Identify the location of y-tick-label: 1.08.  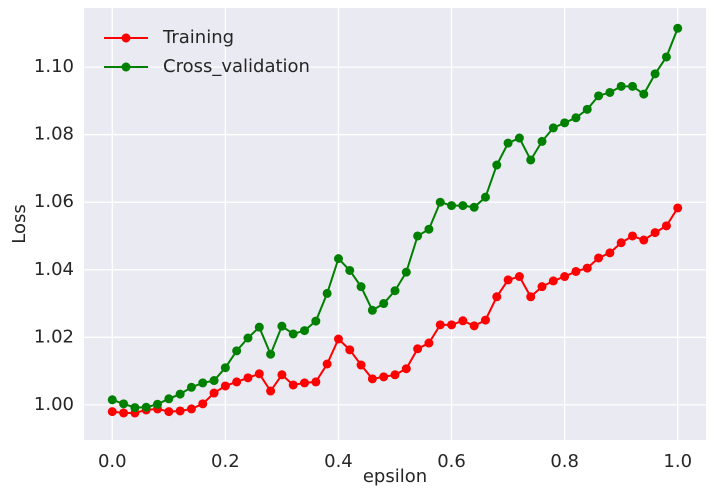
(54, 134).